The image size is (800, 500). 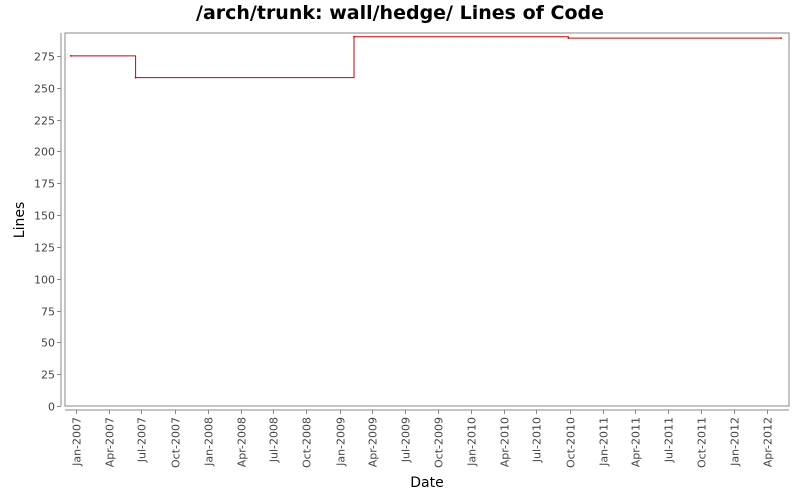 What do you see at coordinates (735, 442) in the screenshot?
I see `x-tick-label: Jan-2012` at bounding box center [735, 442].